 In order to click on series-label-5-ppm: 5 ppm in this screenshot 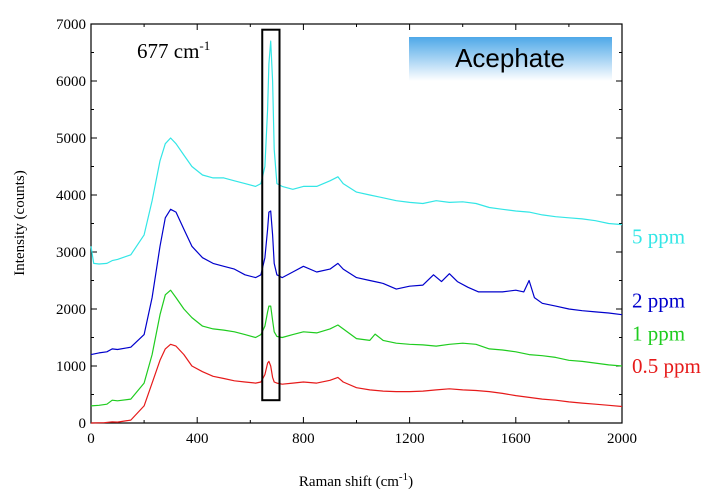, I will do `click(658, 237)`.